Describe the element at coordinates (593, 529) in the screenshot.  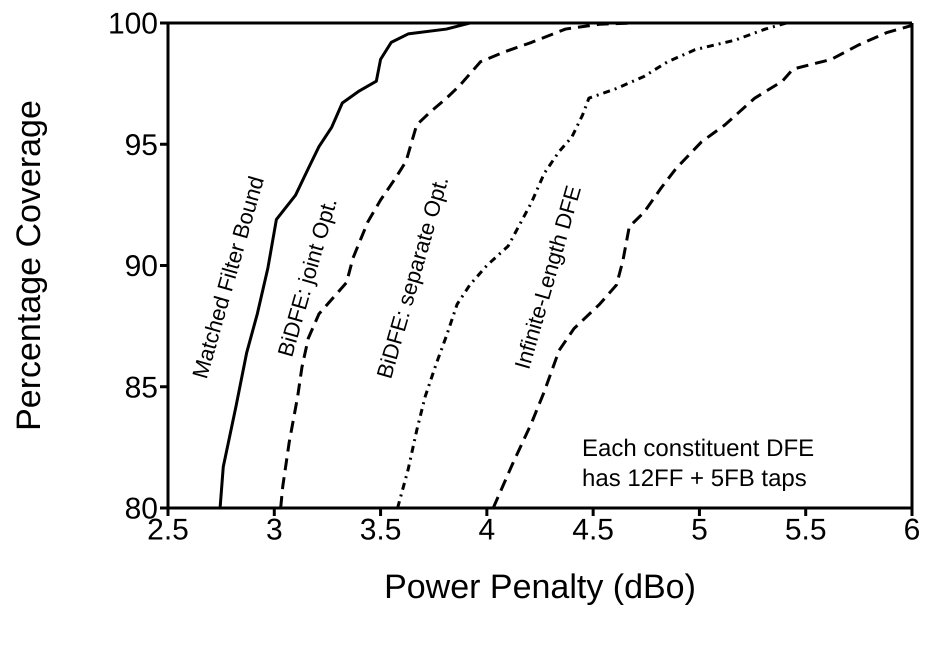
I see `x-tick-label: 4.5` at that location.